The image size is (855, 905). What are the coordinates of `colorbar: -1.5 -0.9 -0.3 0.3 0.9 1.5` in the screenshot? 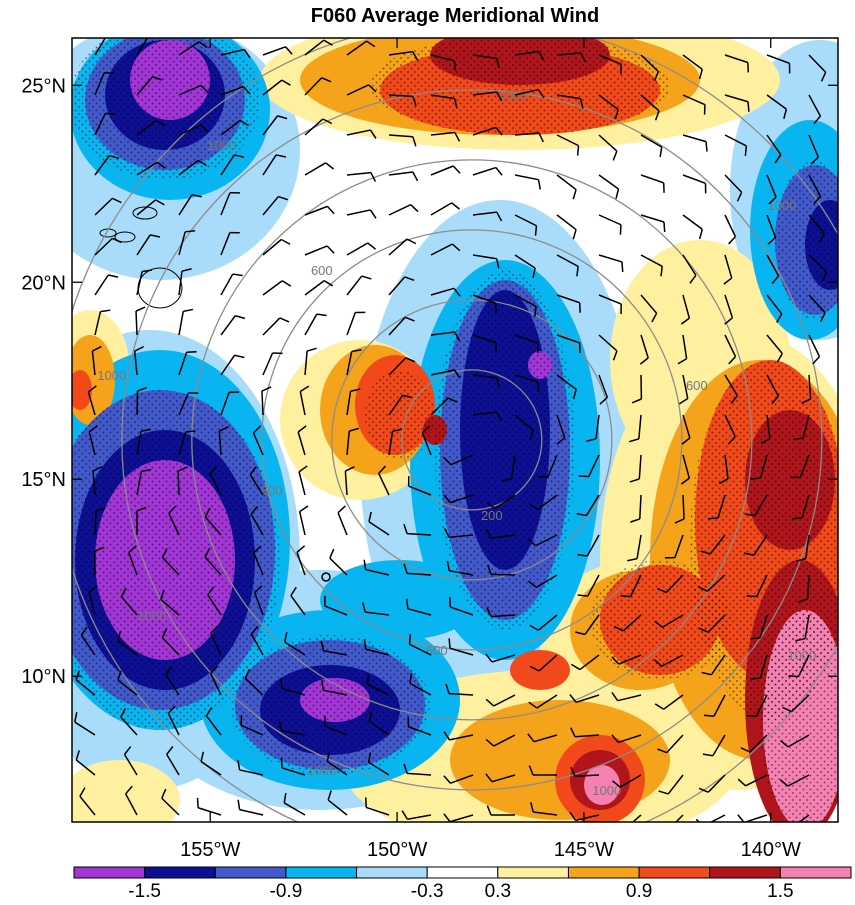 It's located at (462, 883).